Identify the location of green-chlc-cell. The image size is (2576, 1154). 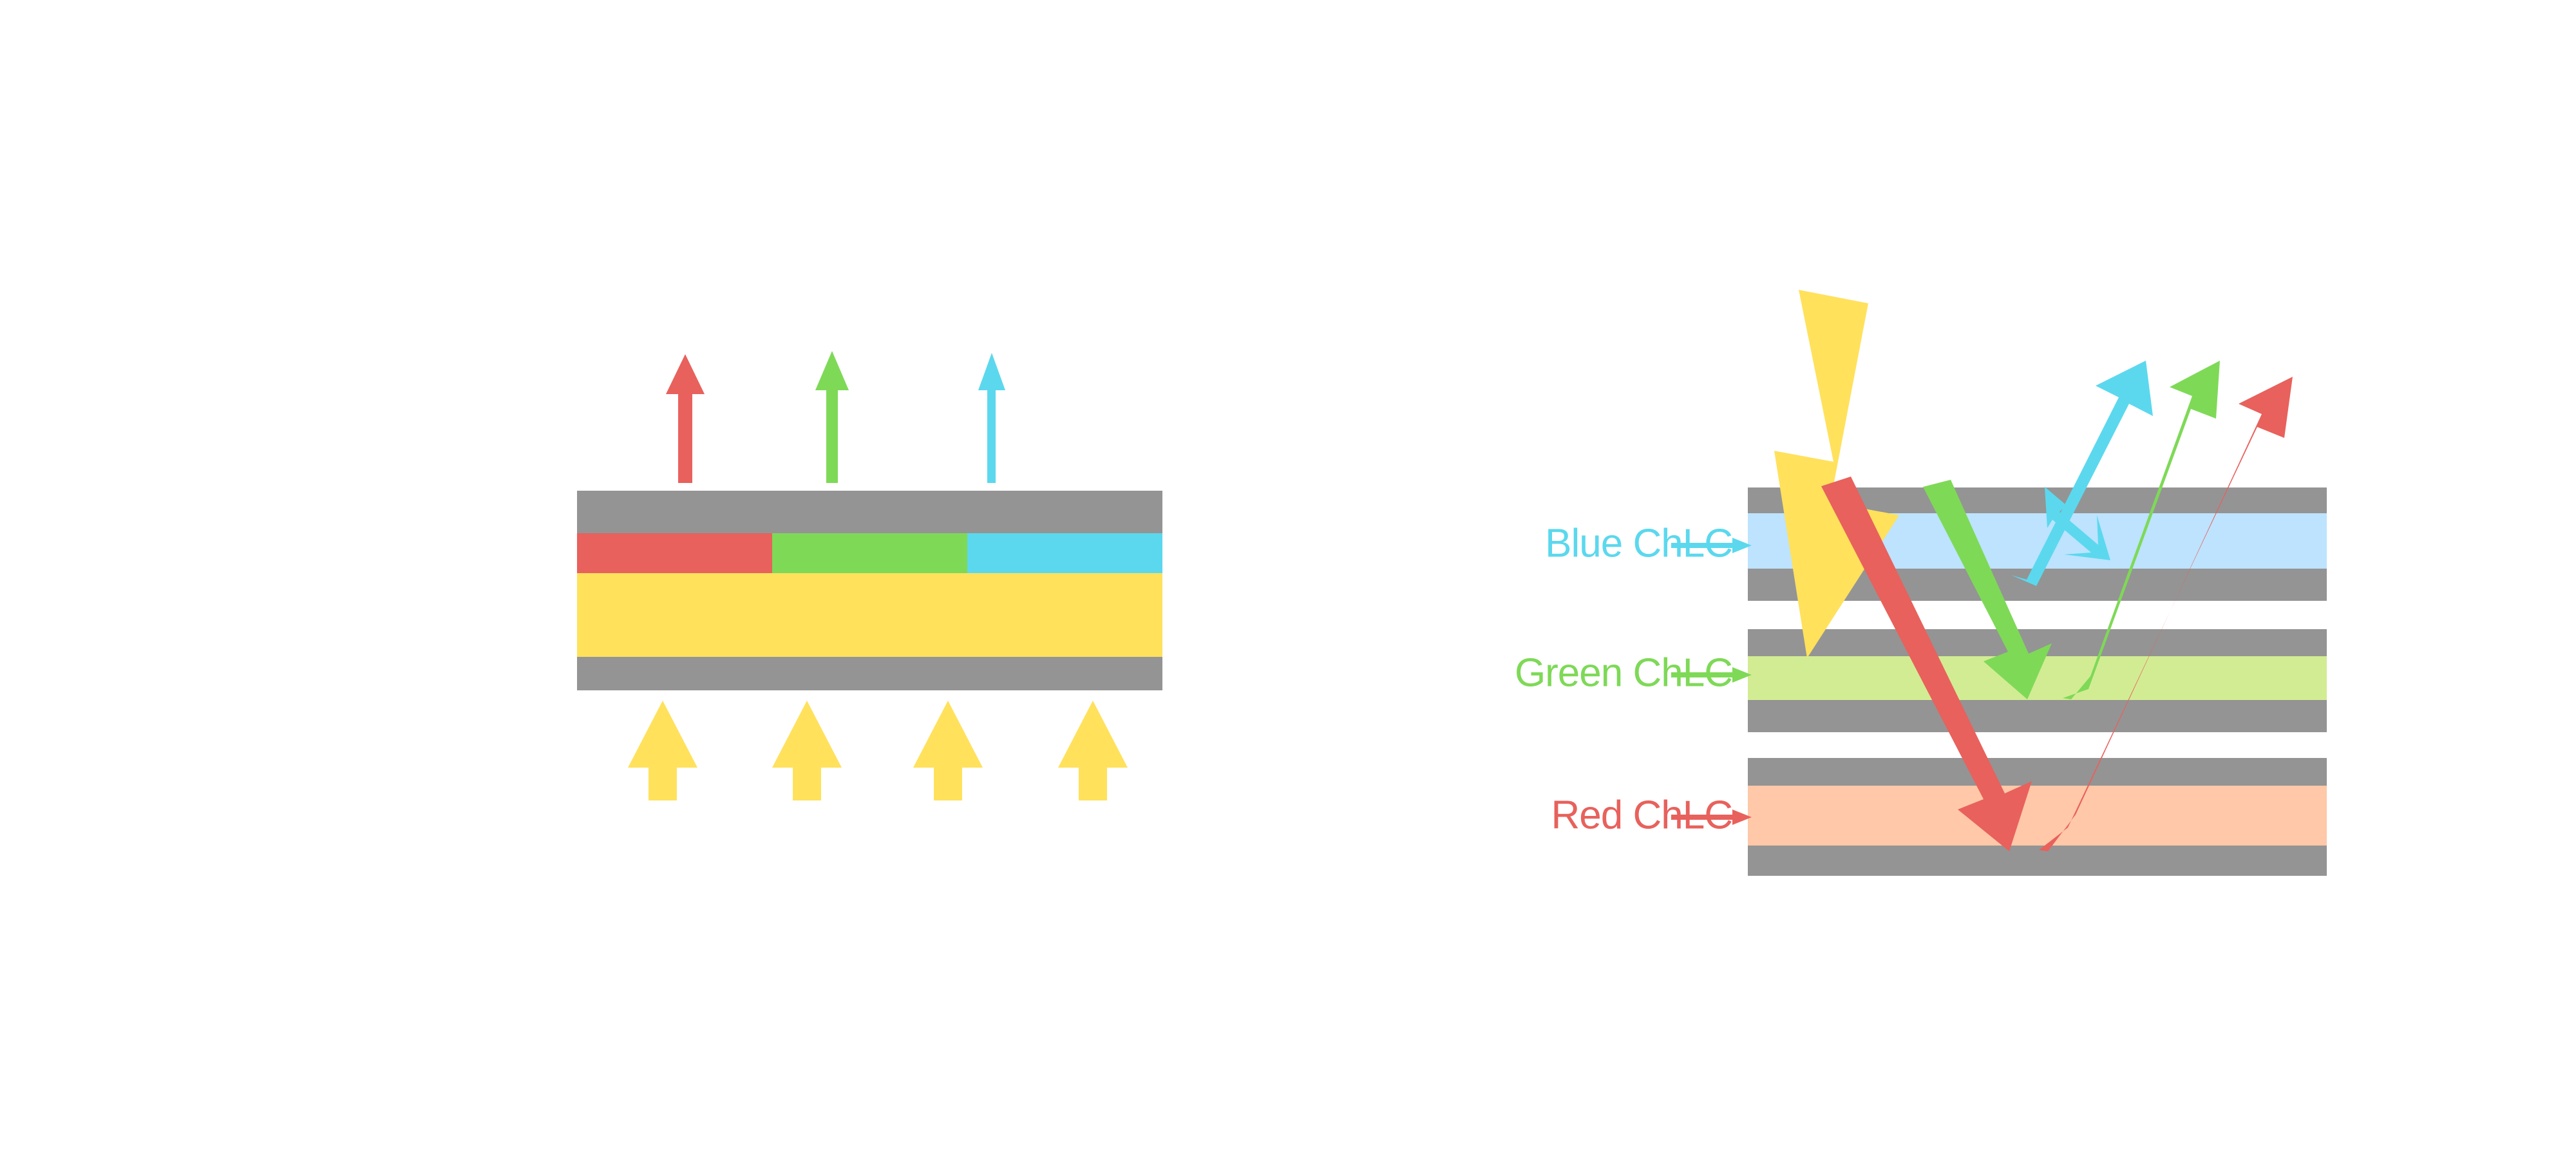
(2037, 681).